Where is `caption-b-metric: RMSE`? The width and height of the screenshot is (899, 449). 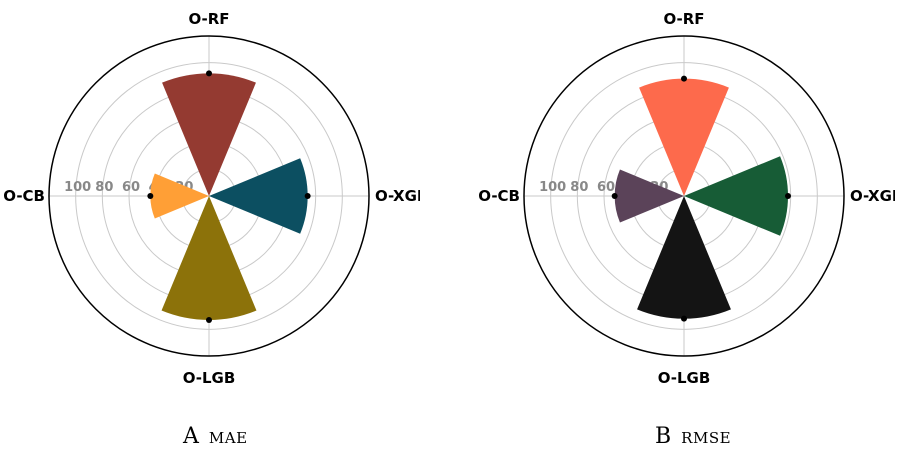 caption-b-metric: RMSE is located at coordinates (706, 438).